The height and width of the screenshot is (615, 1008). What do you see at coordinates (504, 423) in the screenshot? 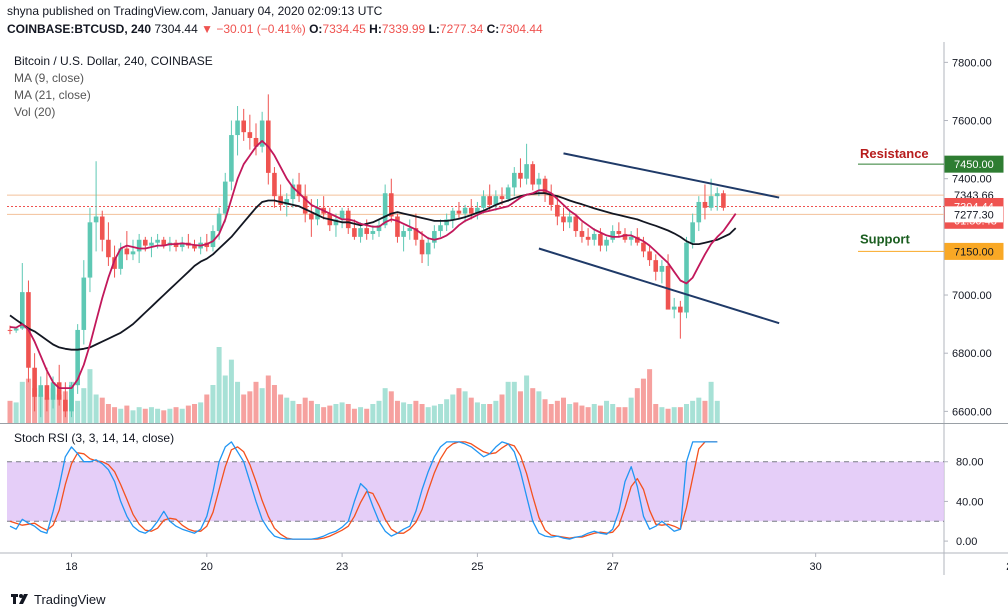
I see `pane-separator` at bounding box center [504, 423].